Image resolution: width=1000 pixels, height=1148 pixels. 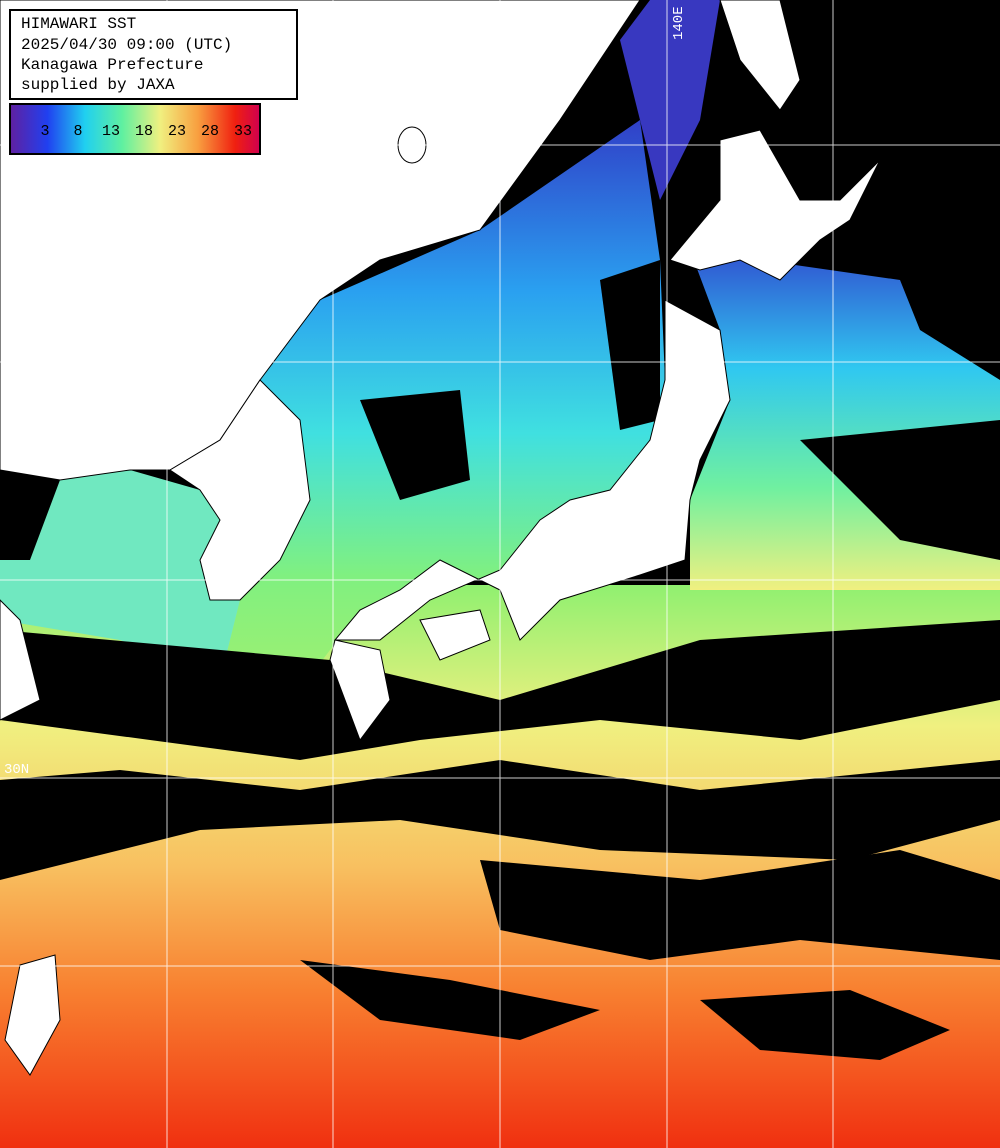 What do you see at coordinates (44, 131) in the screenshot?
I see `colorbar-label: 3` at bounding box center [44, 131].